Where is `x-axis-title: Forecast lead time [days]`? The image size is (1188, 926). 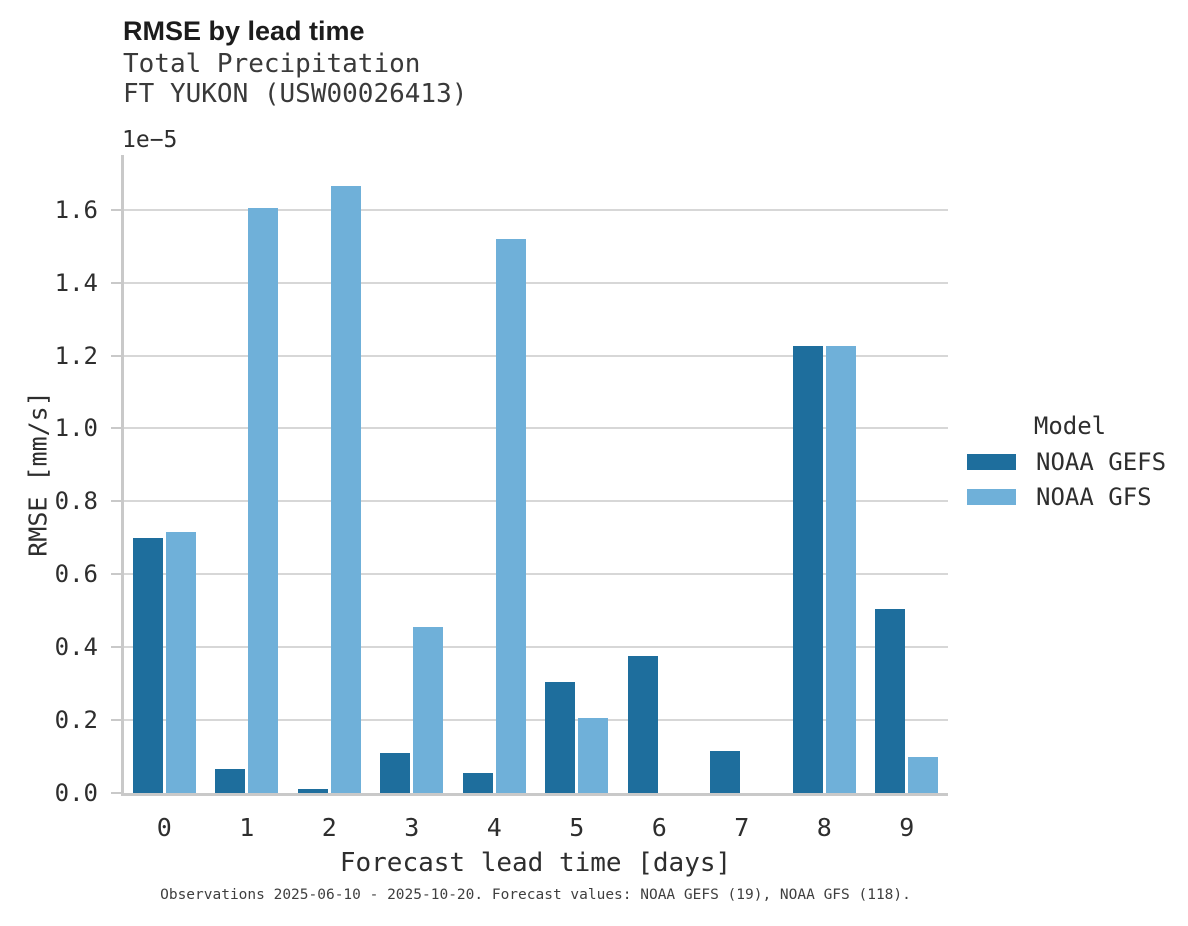
x-axis-title: Forecast lead time [days] is located at coordinates (535, 863).